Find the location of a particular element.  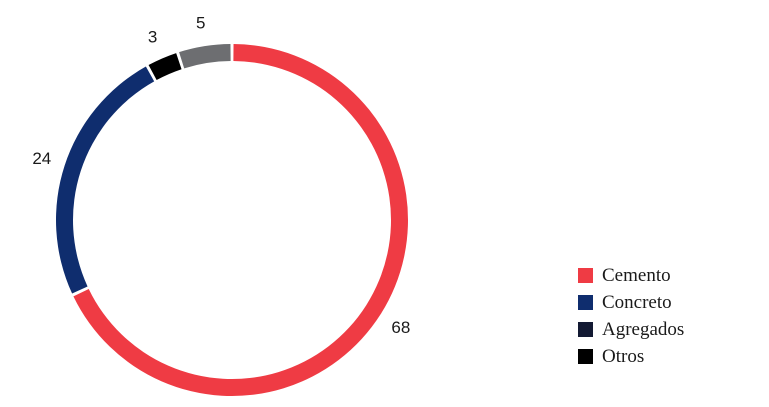

legend-label-concreto: Concreto is located at coordinates (637, 302).